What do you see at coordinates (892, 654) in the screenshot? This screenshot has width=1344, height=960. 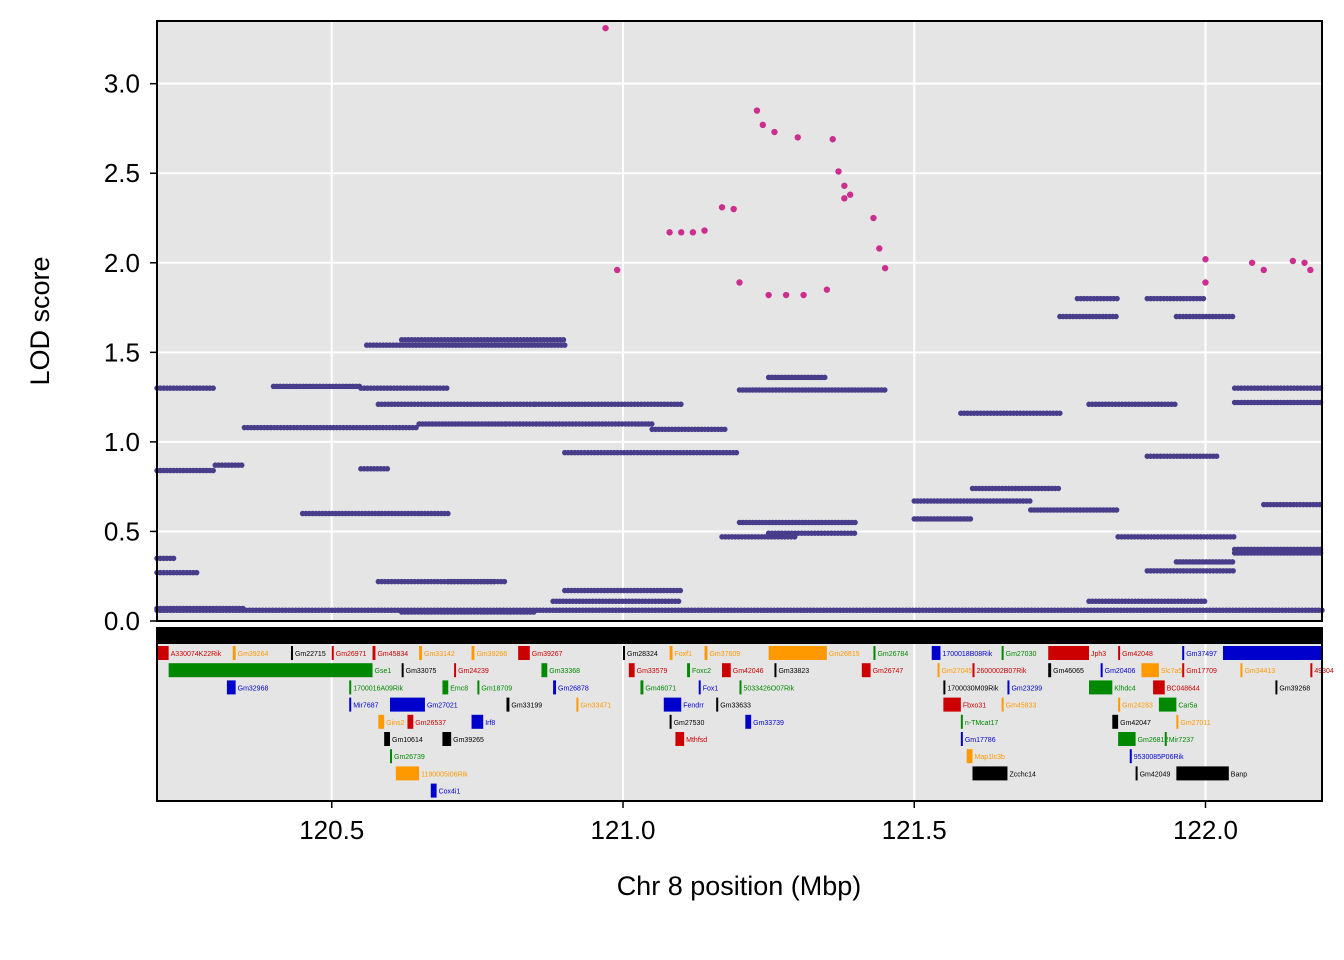 I see `gene-label: Gm26784` at bounding box center [892, 654].